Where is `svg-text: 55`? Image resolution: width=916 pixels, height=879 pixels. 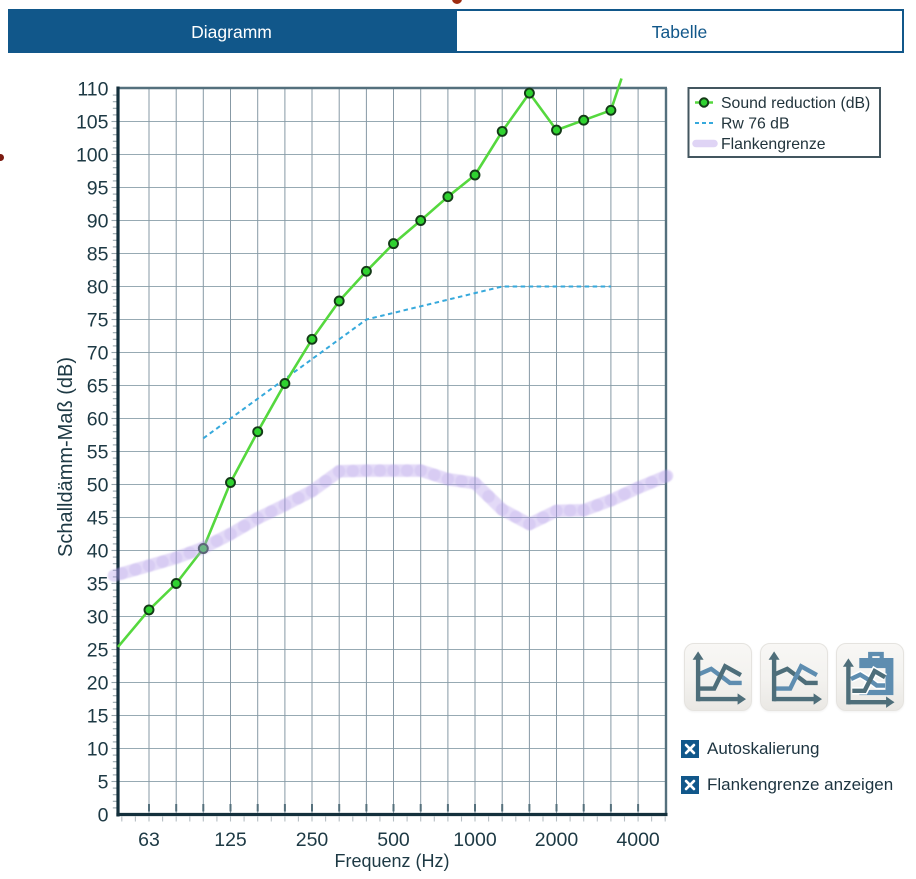
svg-text: 55 is located at coordinates (98, 453).